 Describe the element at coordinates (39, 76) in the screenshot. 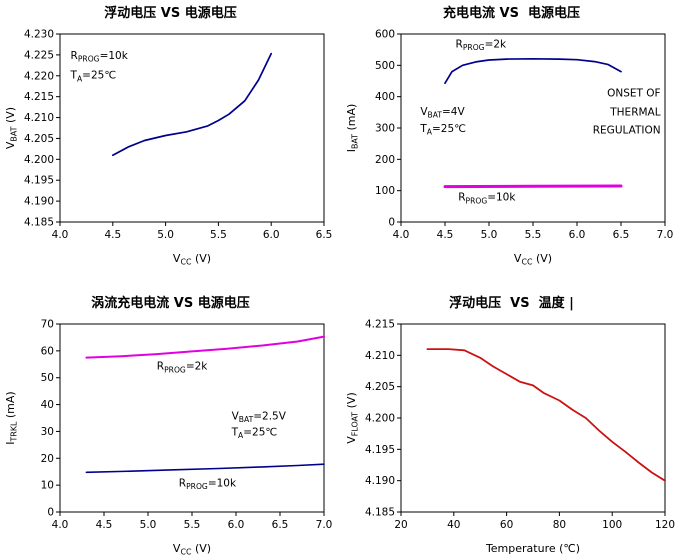

I see `y-tick-label: 4.220` at that location.